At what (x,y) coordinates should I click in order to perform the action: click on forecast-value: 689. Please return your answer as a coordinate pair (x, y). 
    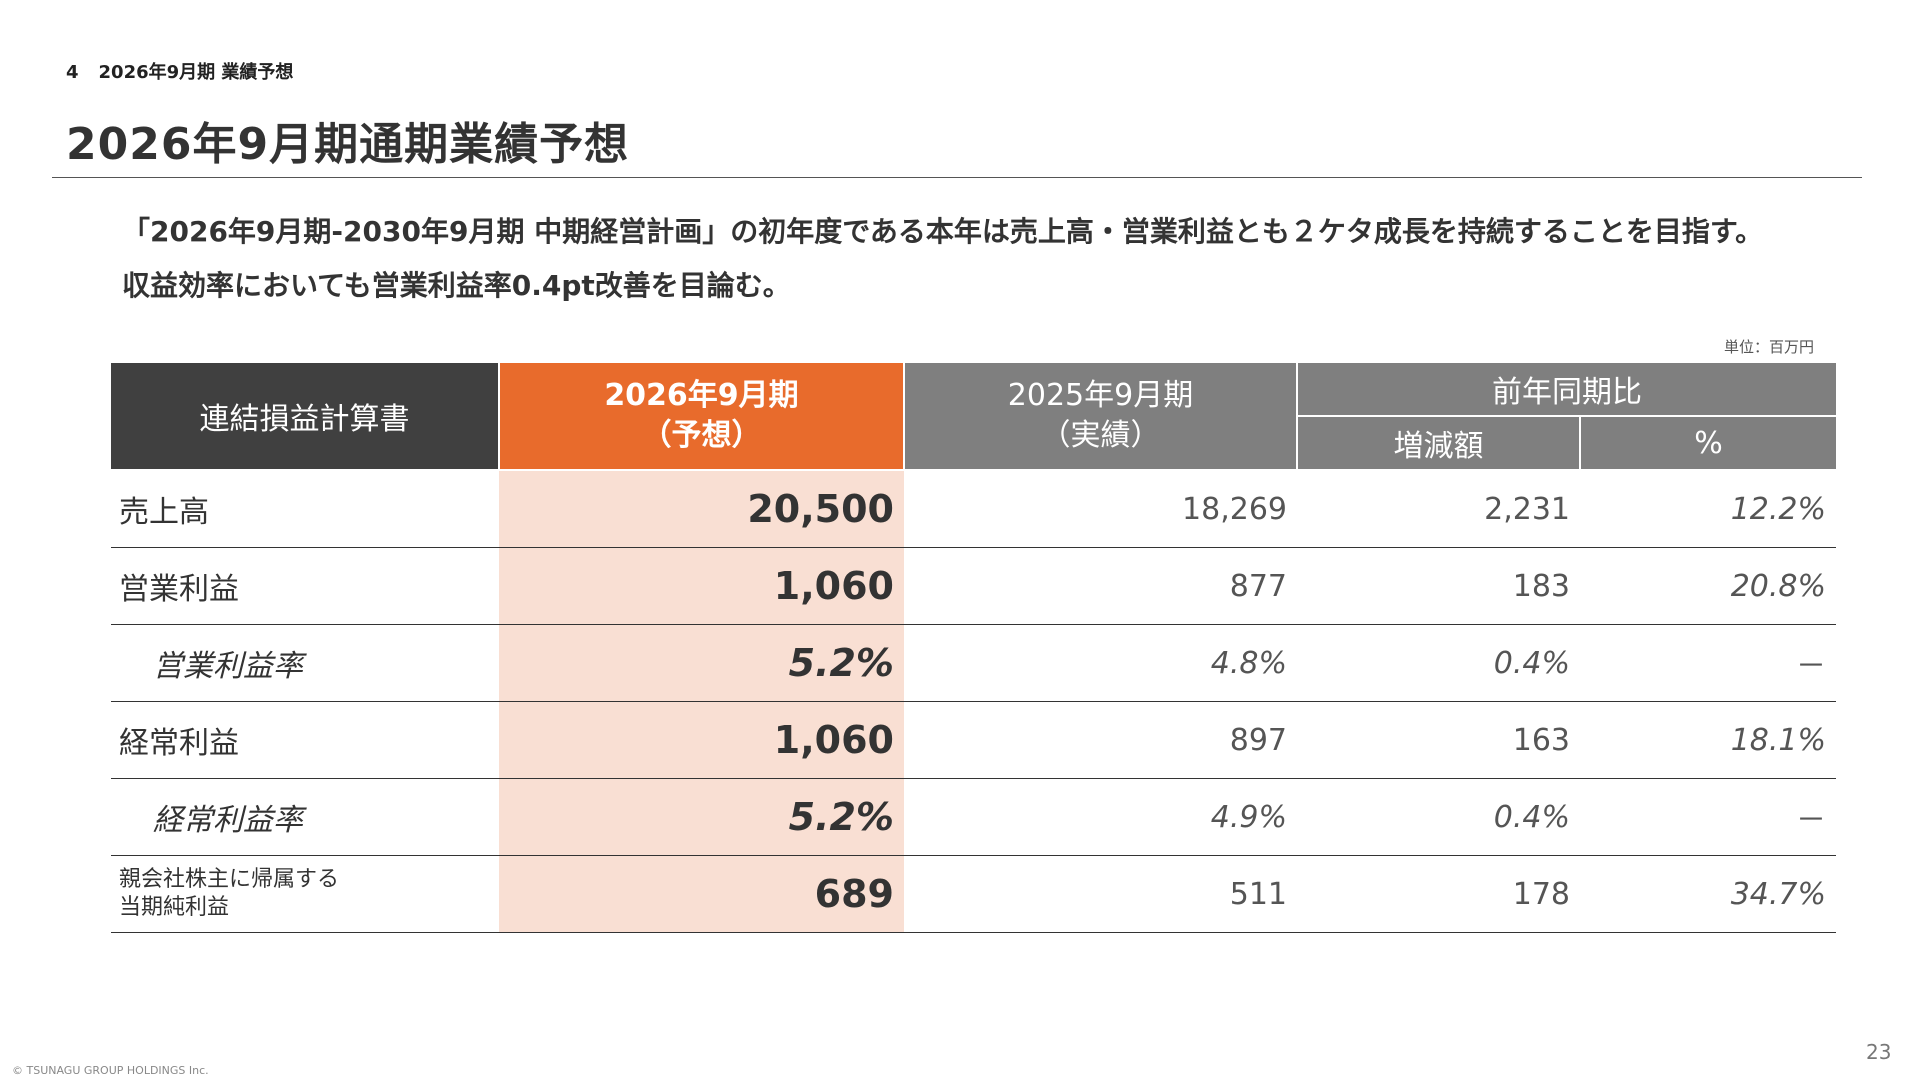
    Looking at the image, I should click on (701, 894).